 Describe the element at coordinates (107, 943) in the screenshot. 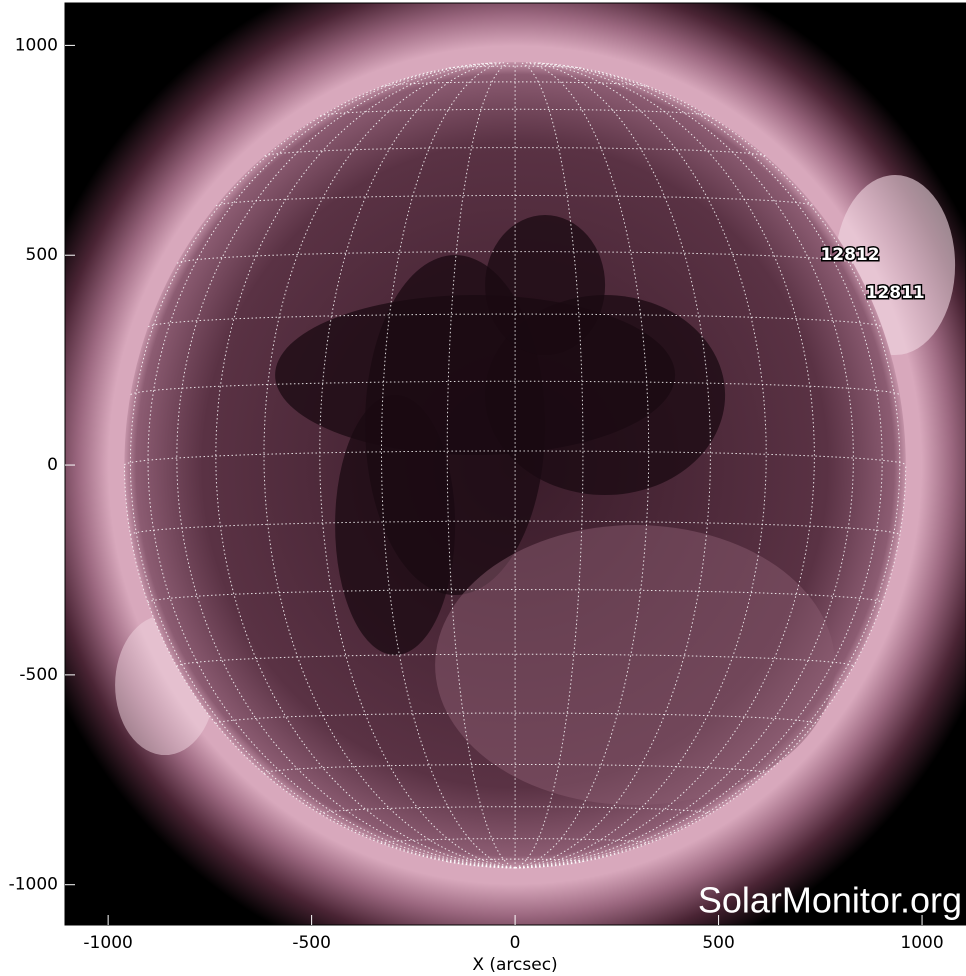

I see `x-tick-label: -1000` at that location.